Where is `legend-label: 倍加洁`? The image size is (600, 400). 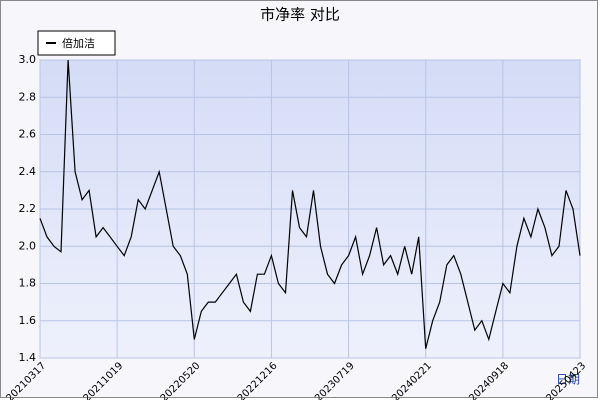 legend-label: 倍加洁 is located at coordinates (78, 43).